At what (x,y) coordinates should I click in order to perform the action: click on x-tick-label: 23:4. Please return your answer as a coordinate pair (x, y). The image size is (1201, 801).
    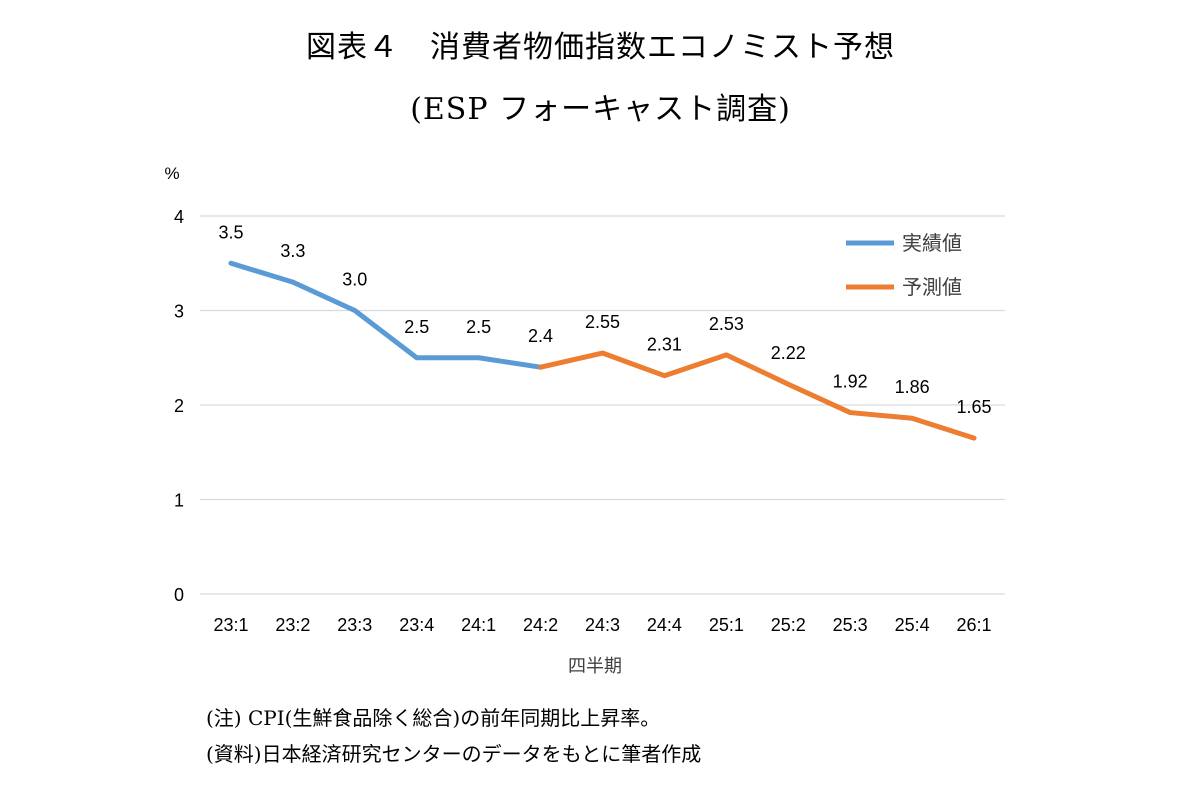
    Looking at the image, I should click on (416, 625).